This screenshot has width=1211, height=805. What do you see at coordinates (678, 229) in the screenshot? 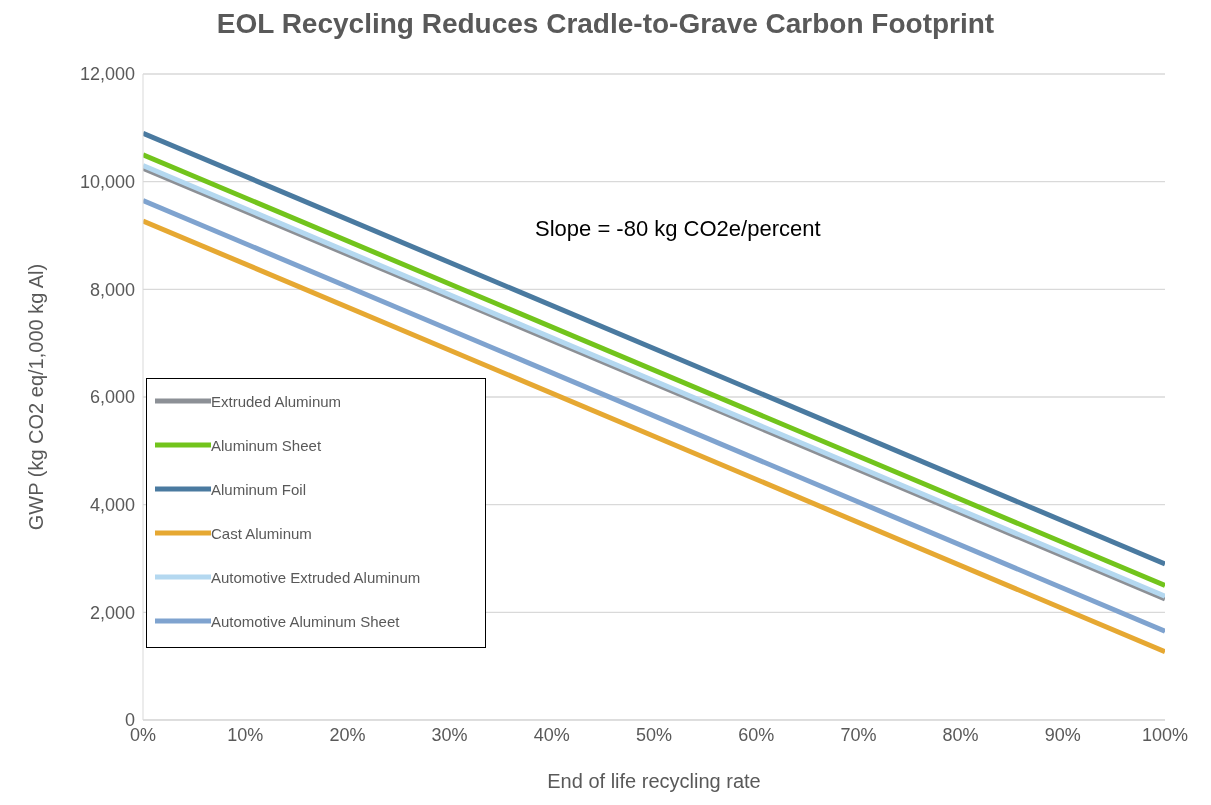
I see `annotation: Slope = -80 kg CO2e/percent` at bounding box center [678, 229].